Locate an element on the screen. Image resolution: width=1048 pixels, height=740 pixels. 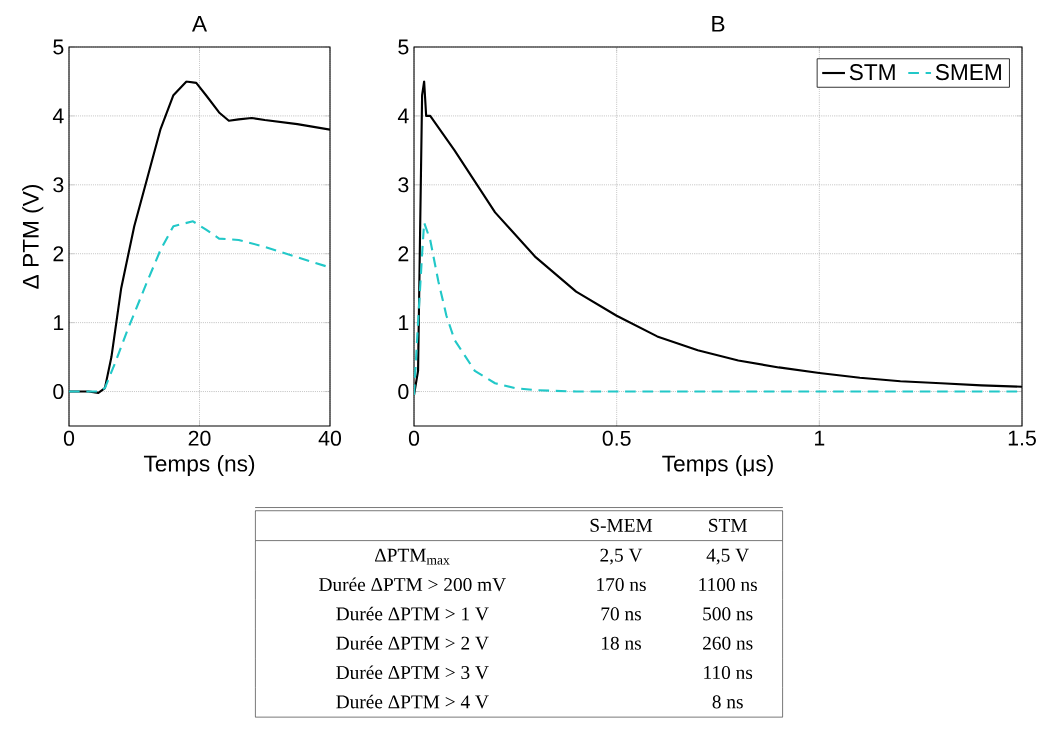
category-label: ΔPTM$_{max}$ is located at coordinates (412, 556).